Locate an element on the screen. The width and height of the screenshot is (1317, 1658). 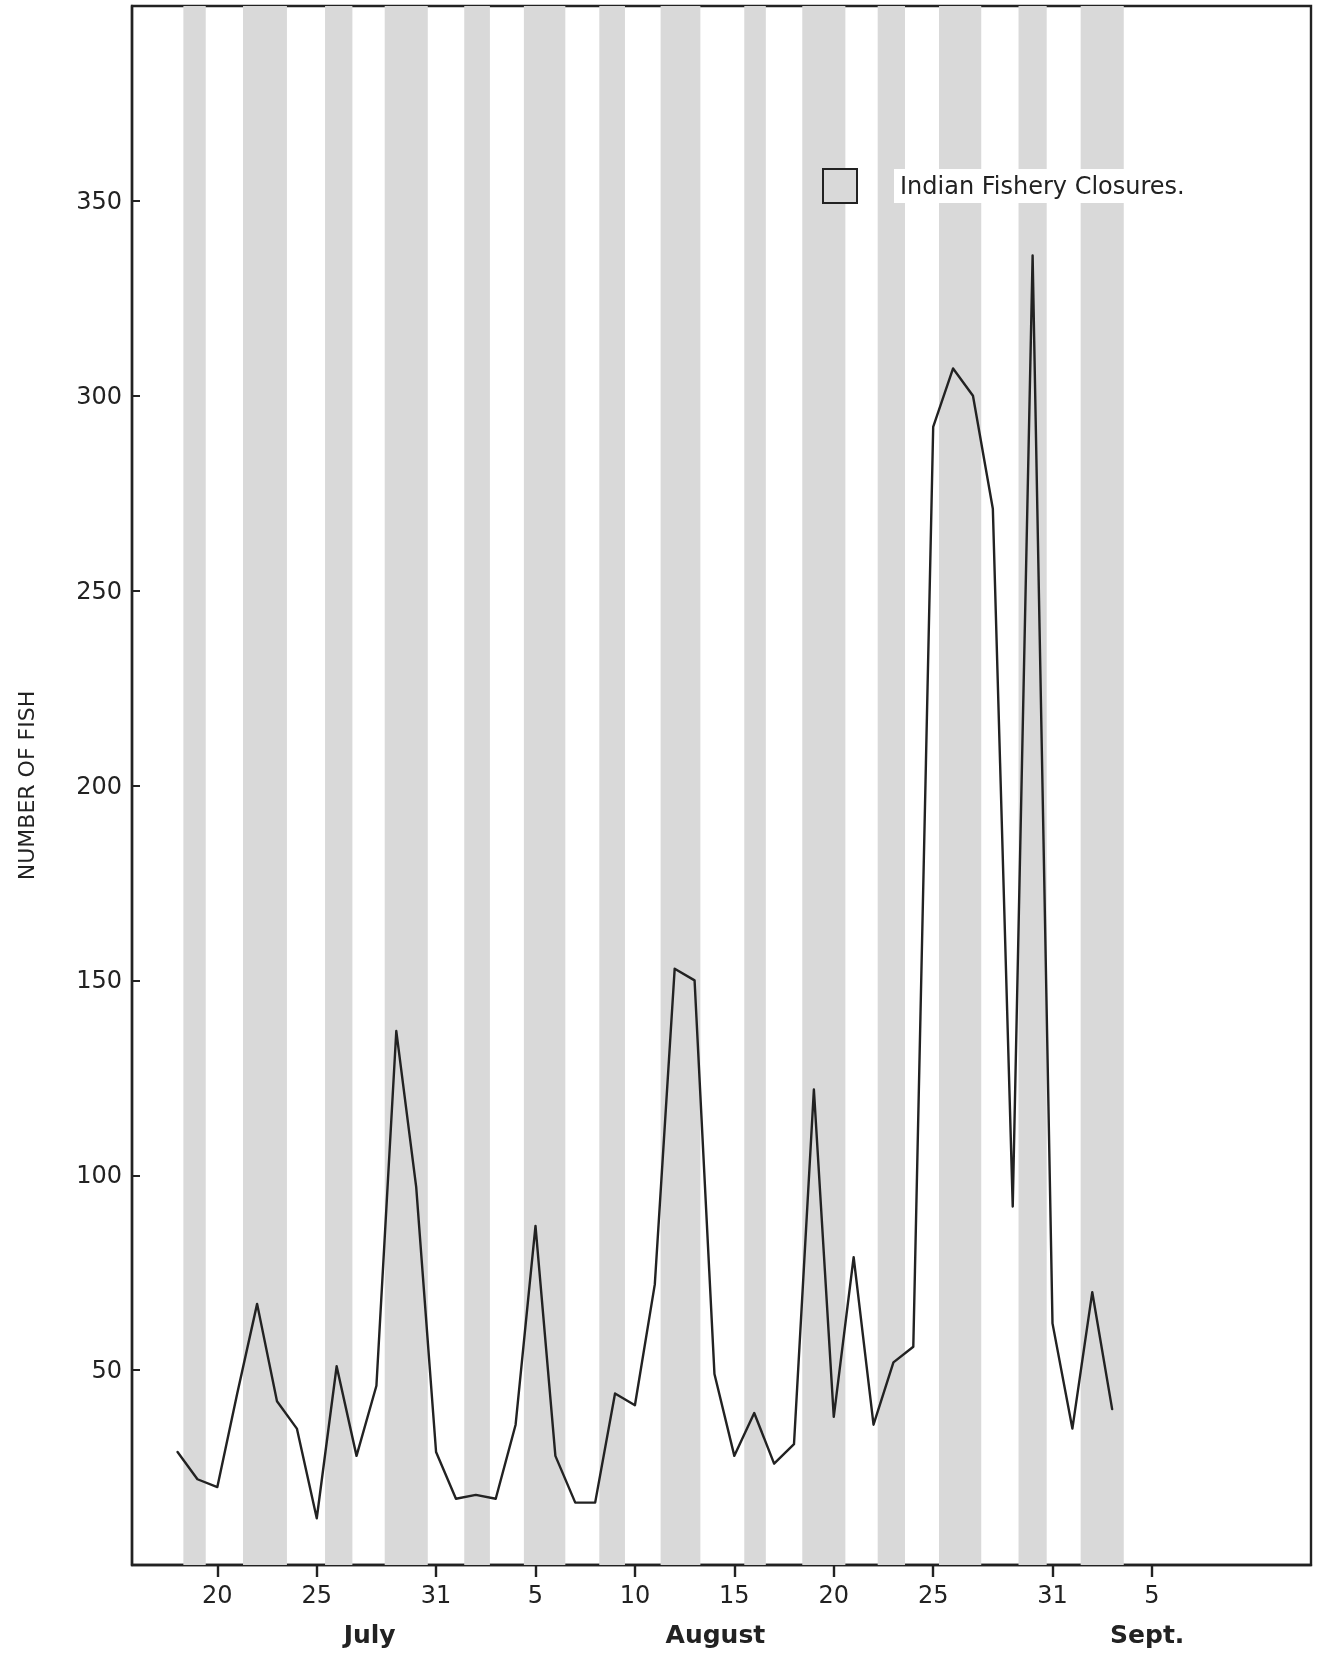
y-tick-label: 350 is located at coordinates (99, 200).